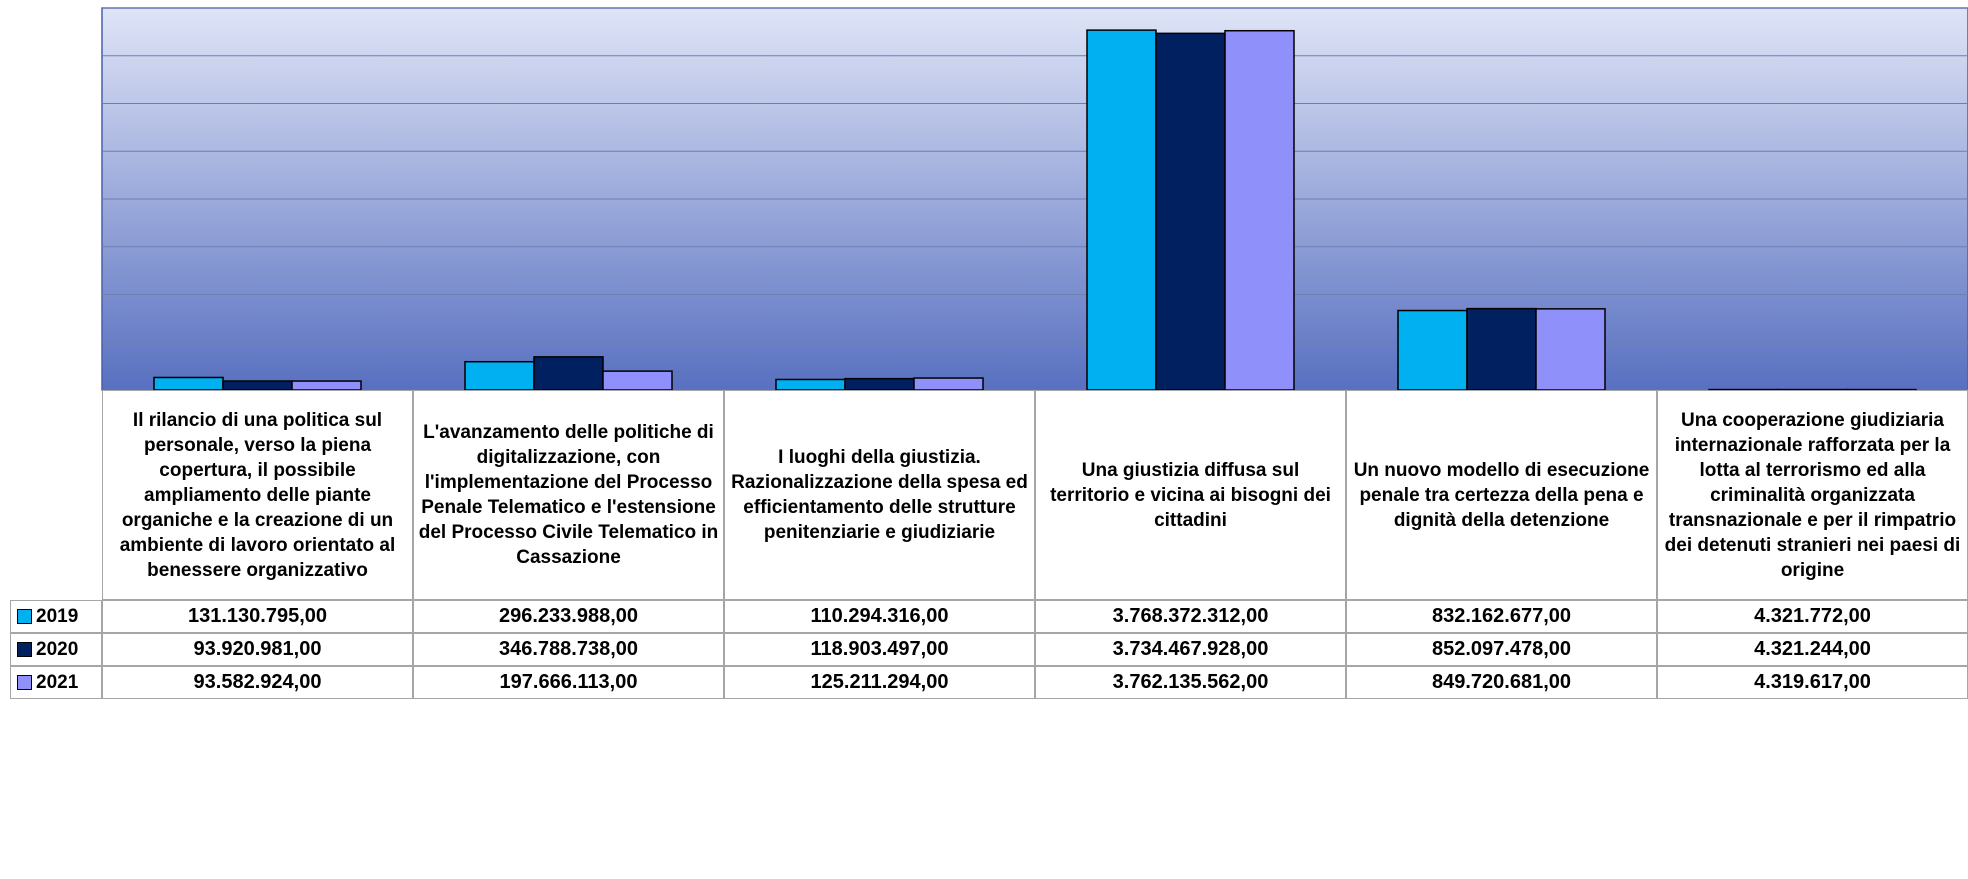 This screenshot has width=1968, height=879. What do you see at coordinates (1812, 616) in the screenshot?
I see `value-label: 4.321.772,00` at bounding box center [1812, 616].